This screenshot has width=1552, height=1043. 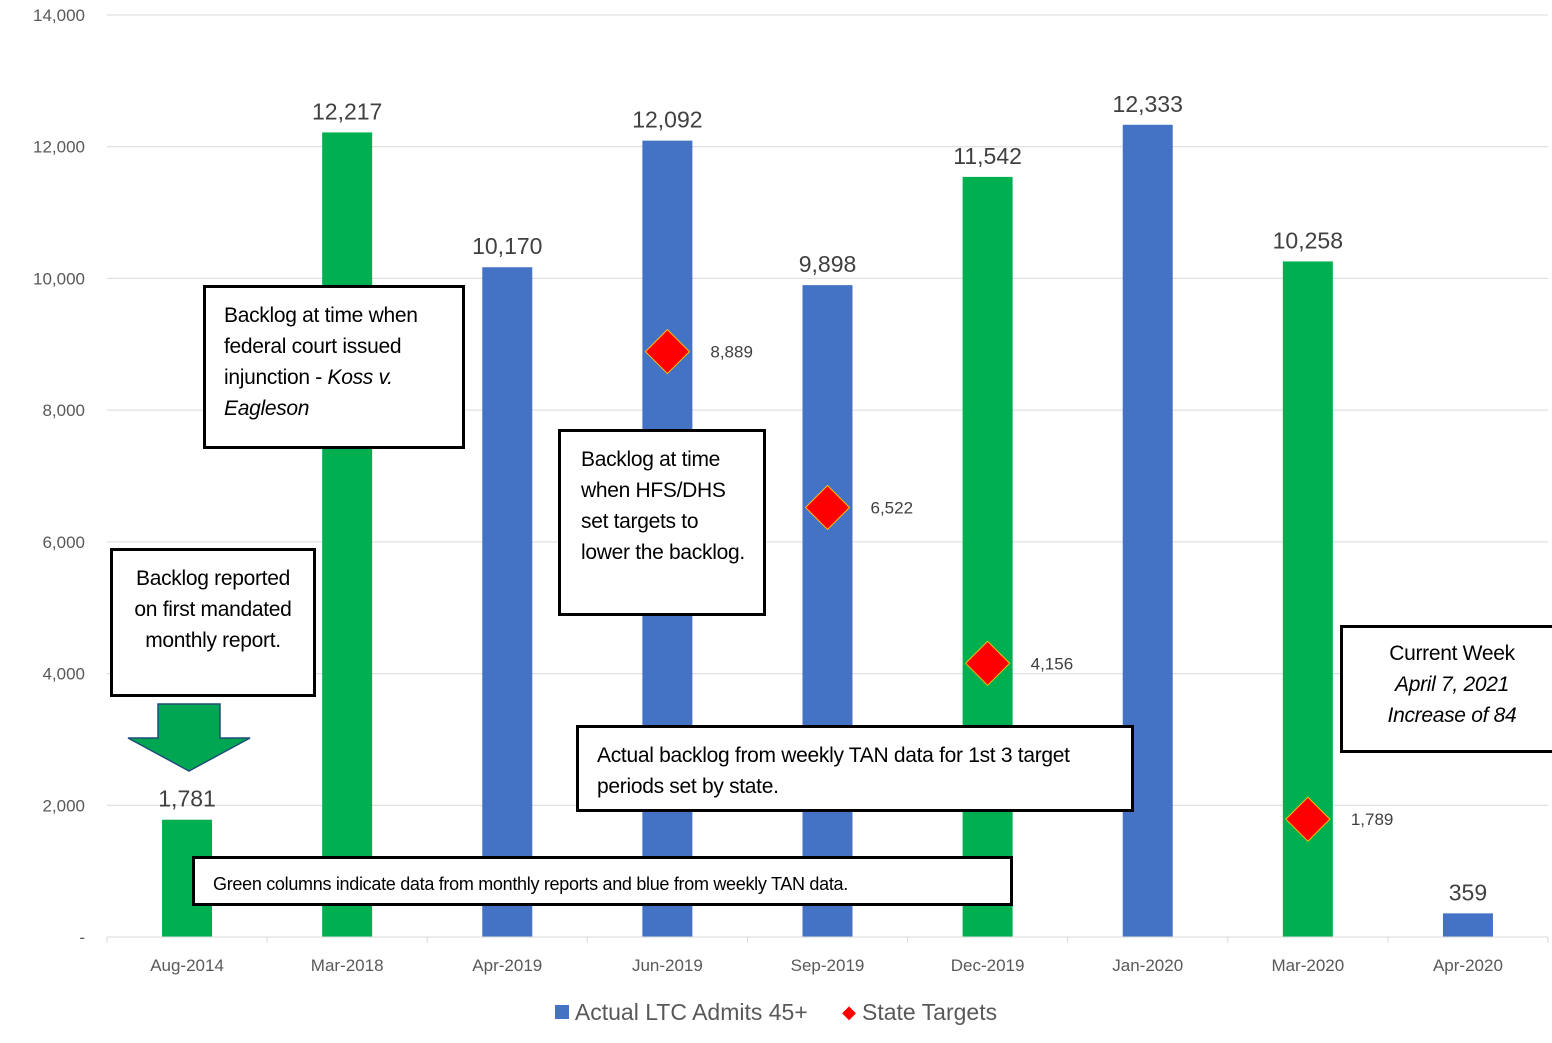 What do you see at coordinates (63, 410) in the screenshot?
I see `y-tick-label: 8,000` at bounding box center [63, 410].